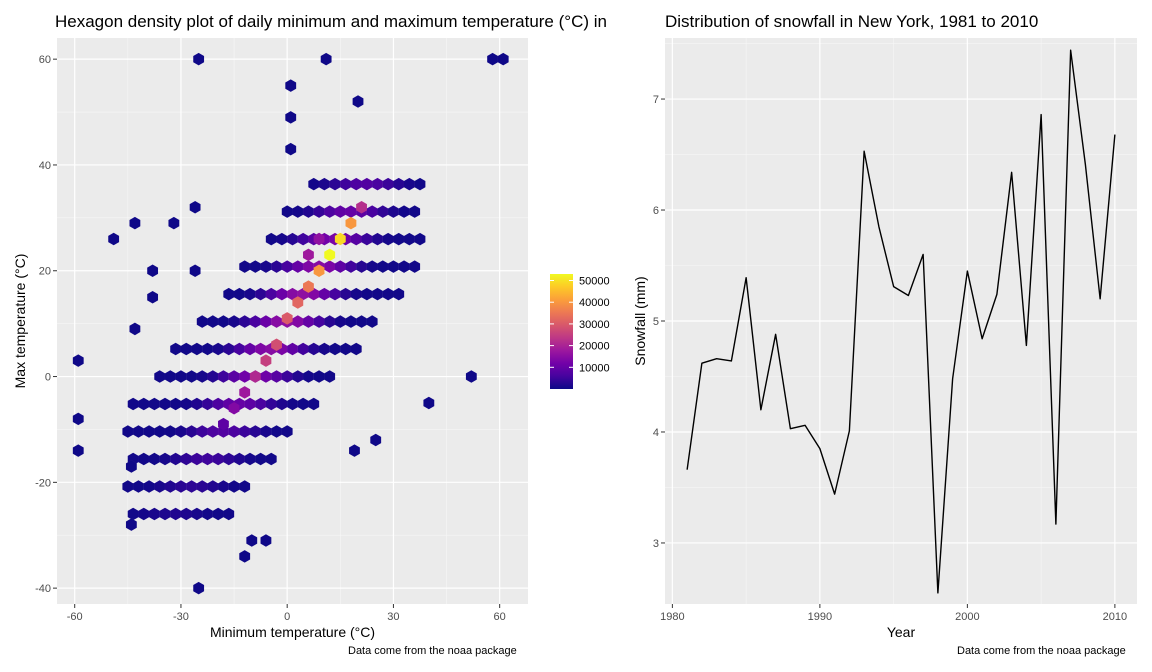 This screenshot has height=672, width=1152. What do you see at coordinates (1115, 617) in the screenshot?
I see `snowfall-x-tick-label: 2010` at bounding box center [1115, 617].